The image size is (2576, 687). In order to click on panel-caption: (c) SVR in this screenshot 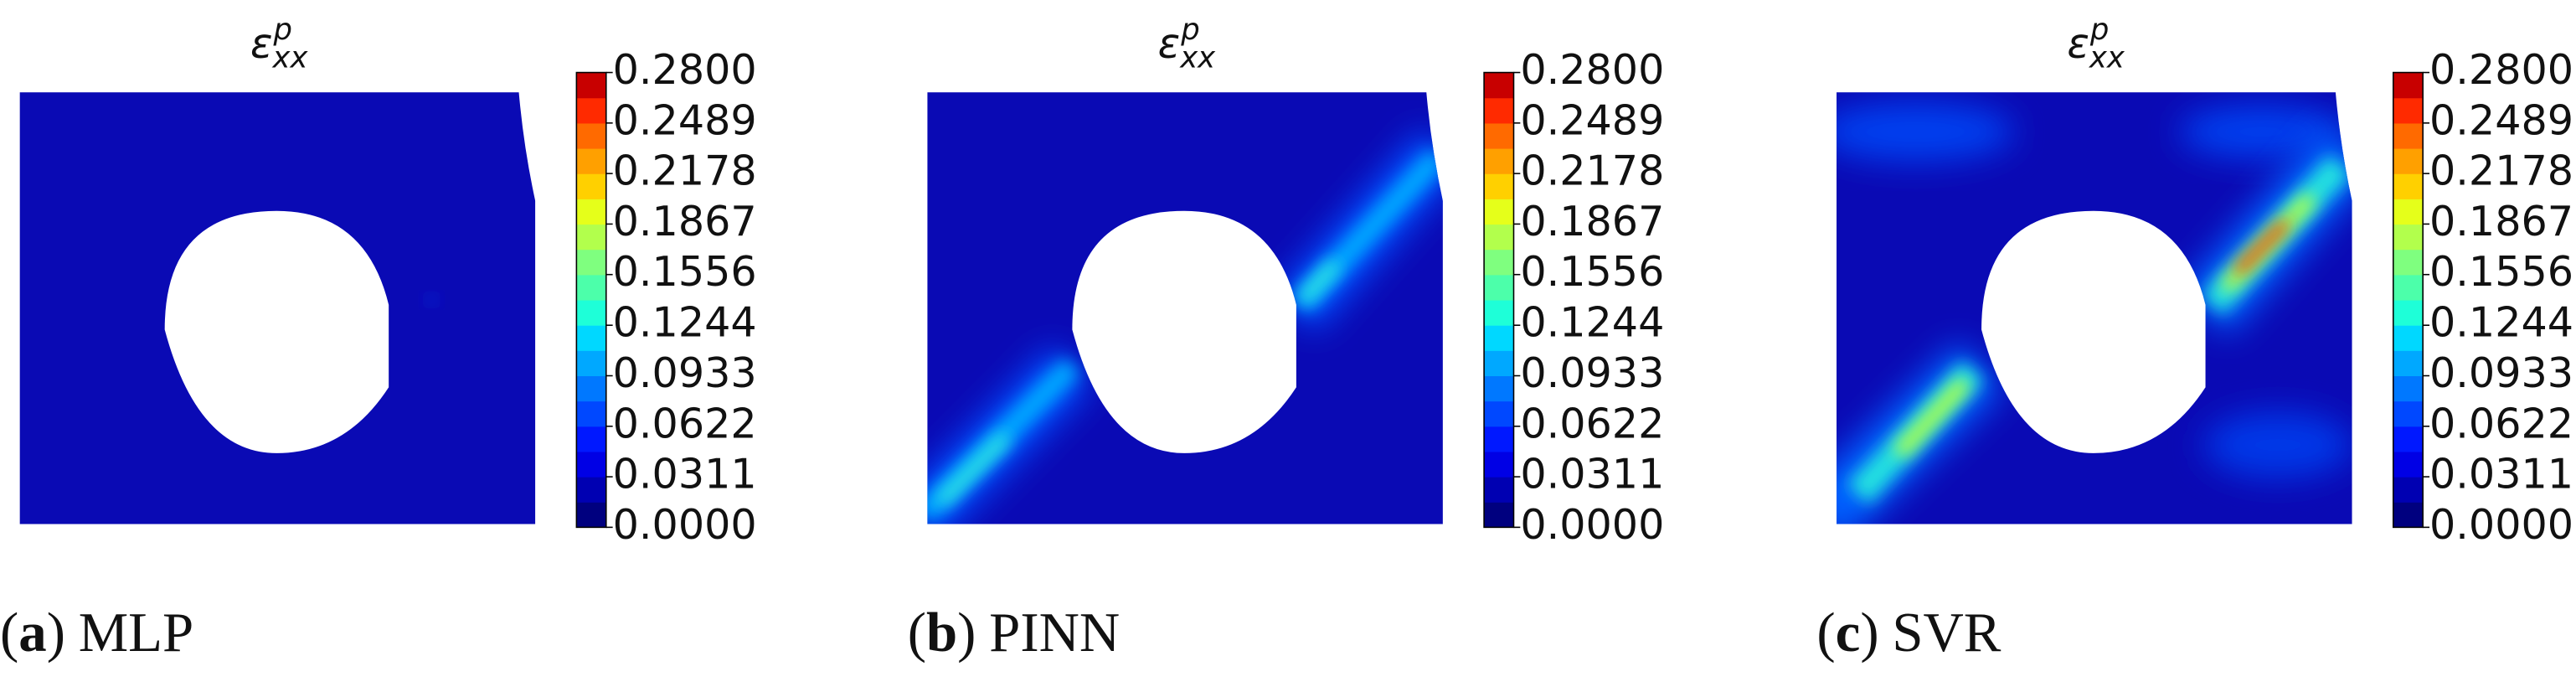, I will do `click(1908, 633)`.